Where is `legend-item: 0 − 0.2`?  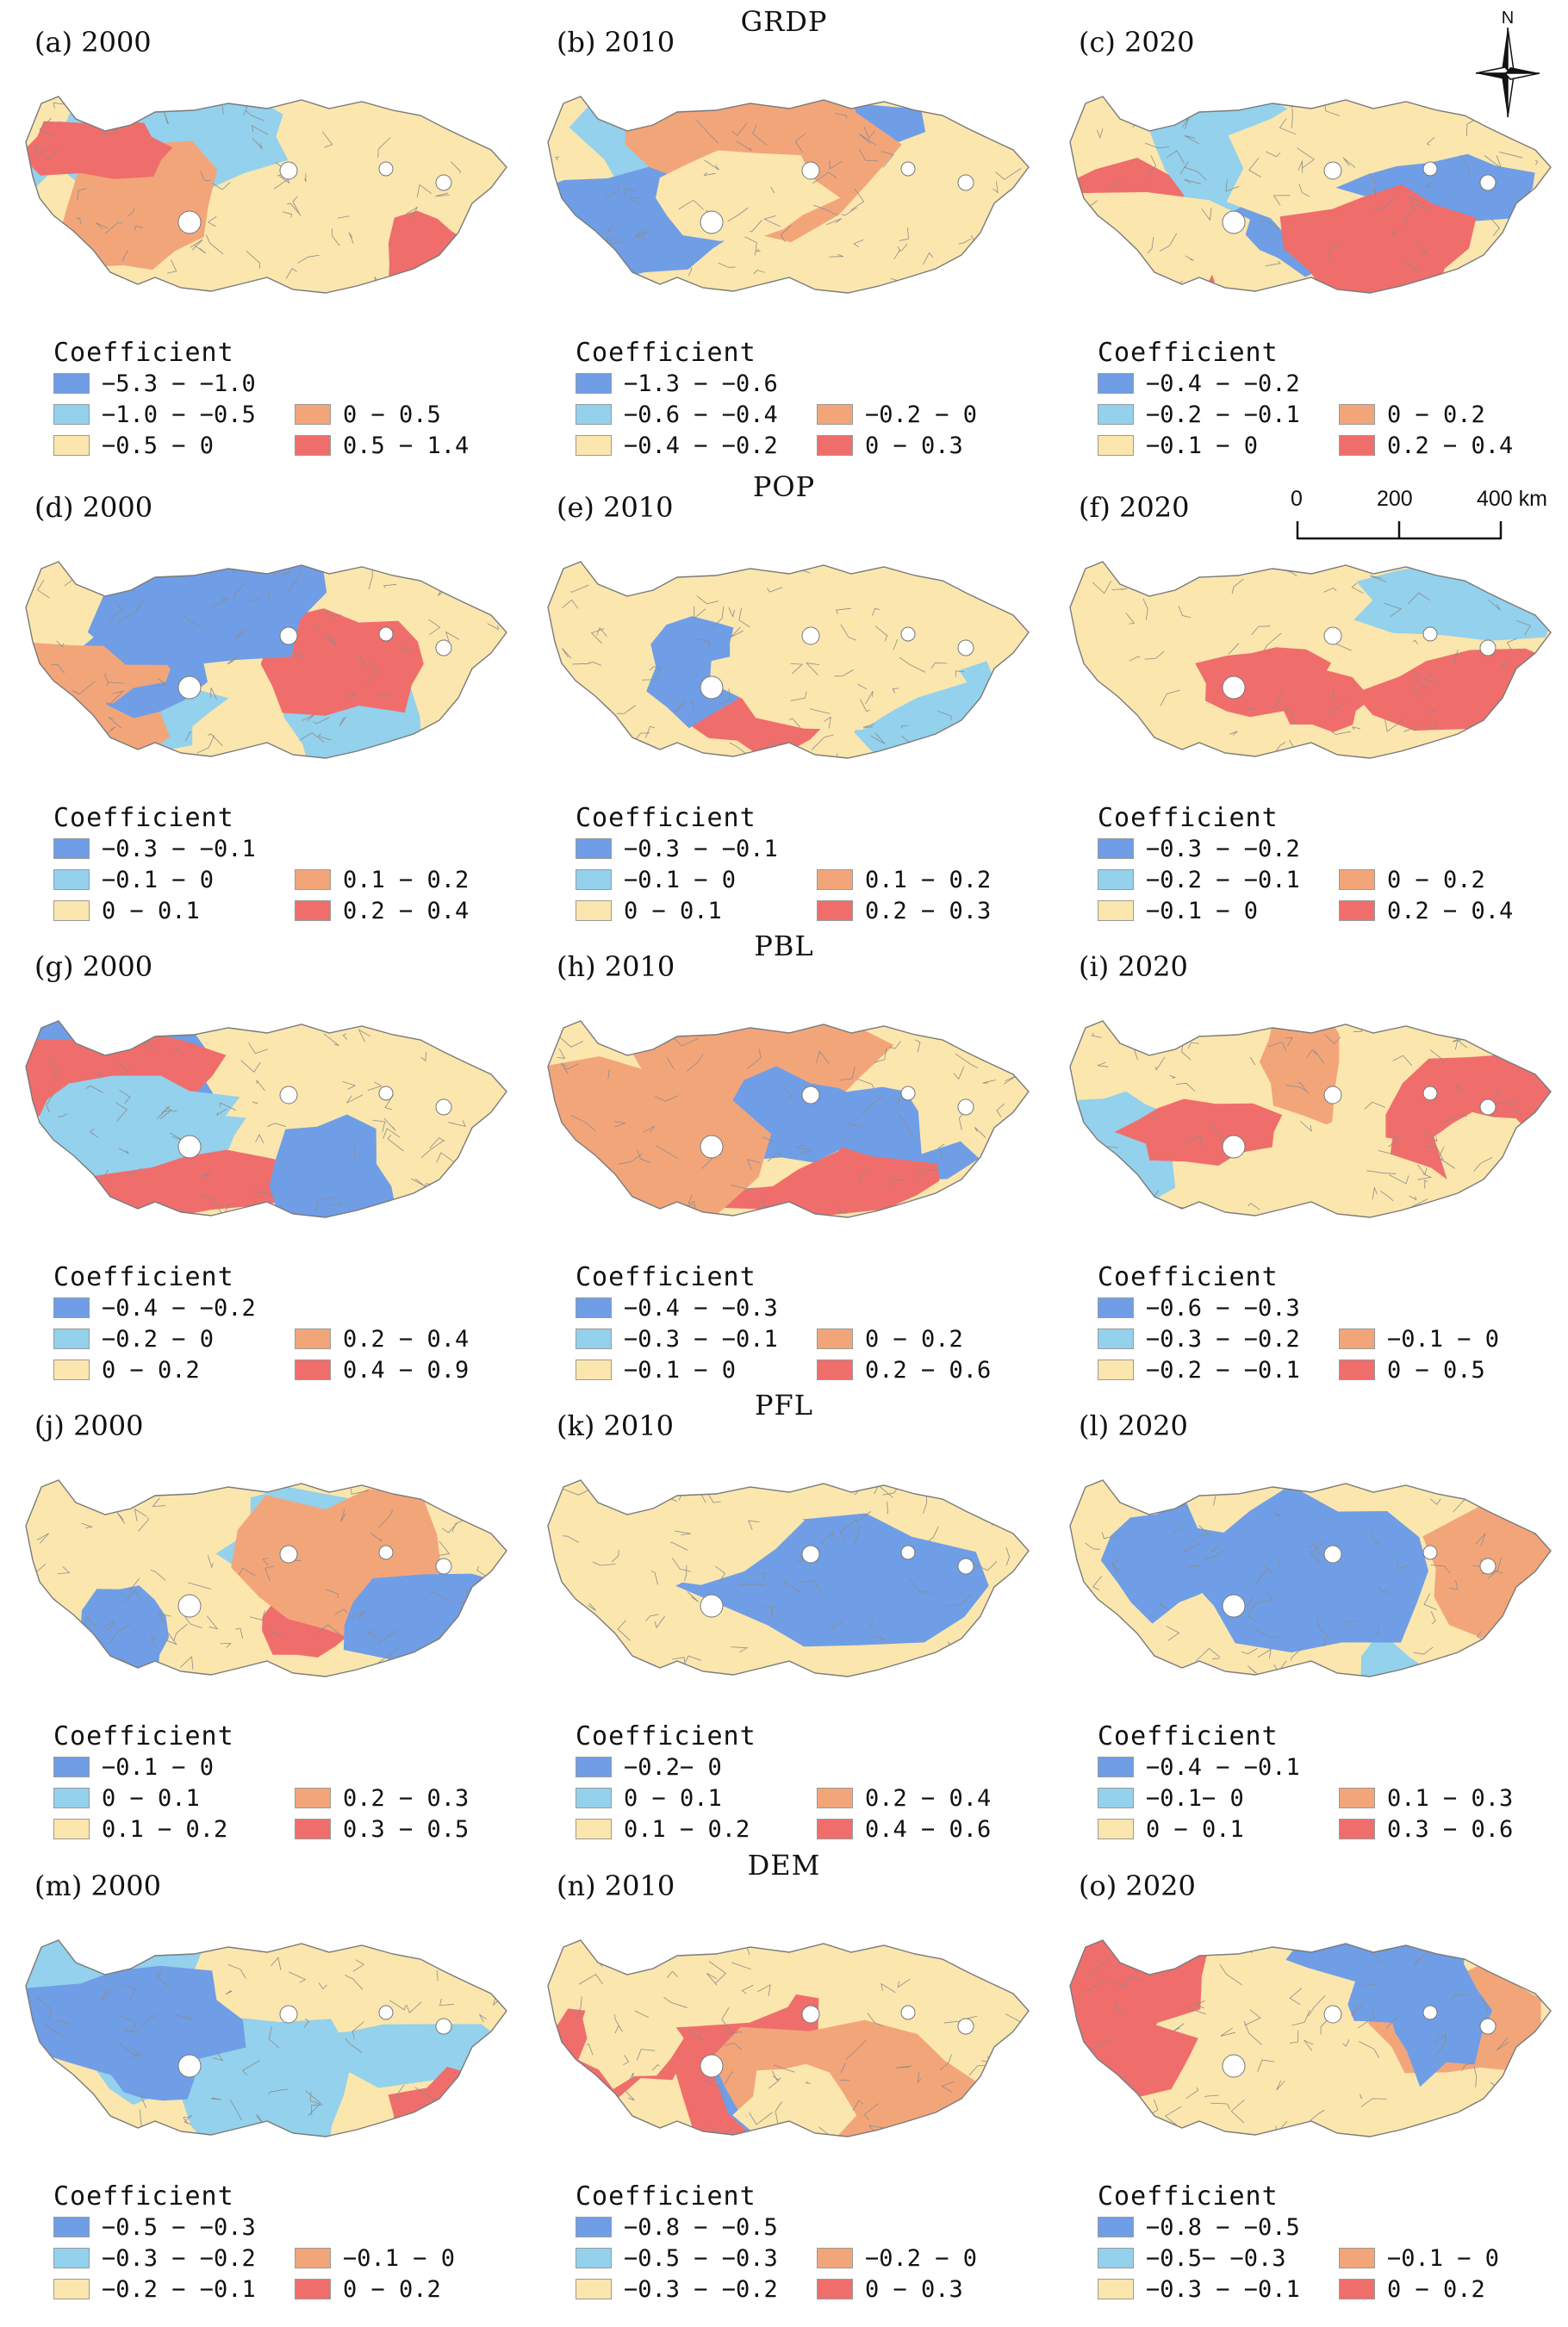
legend-item: 0 − 0.2 is located at coordinates (1412, 880).